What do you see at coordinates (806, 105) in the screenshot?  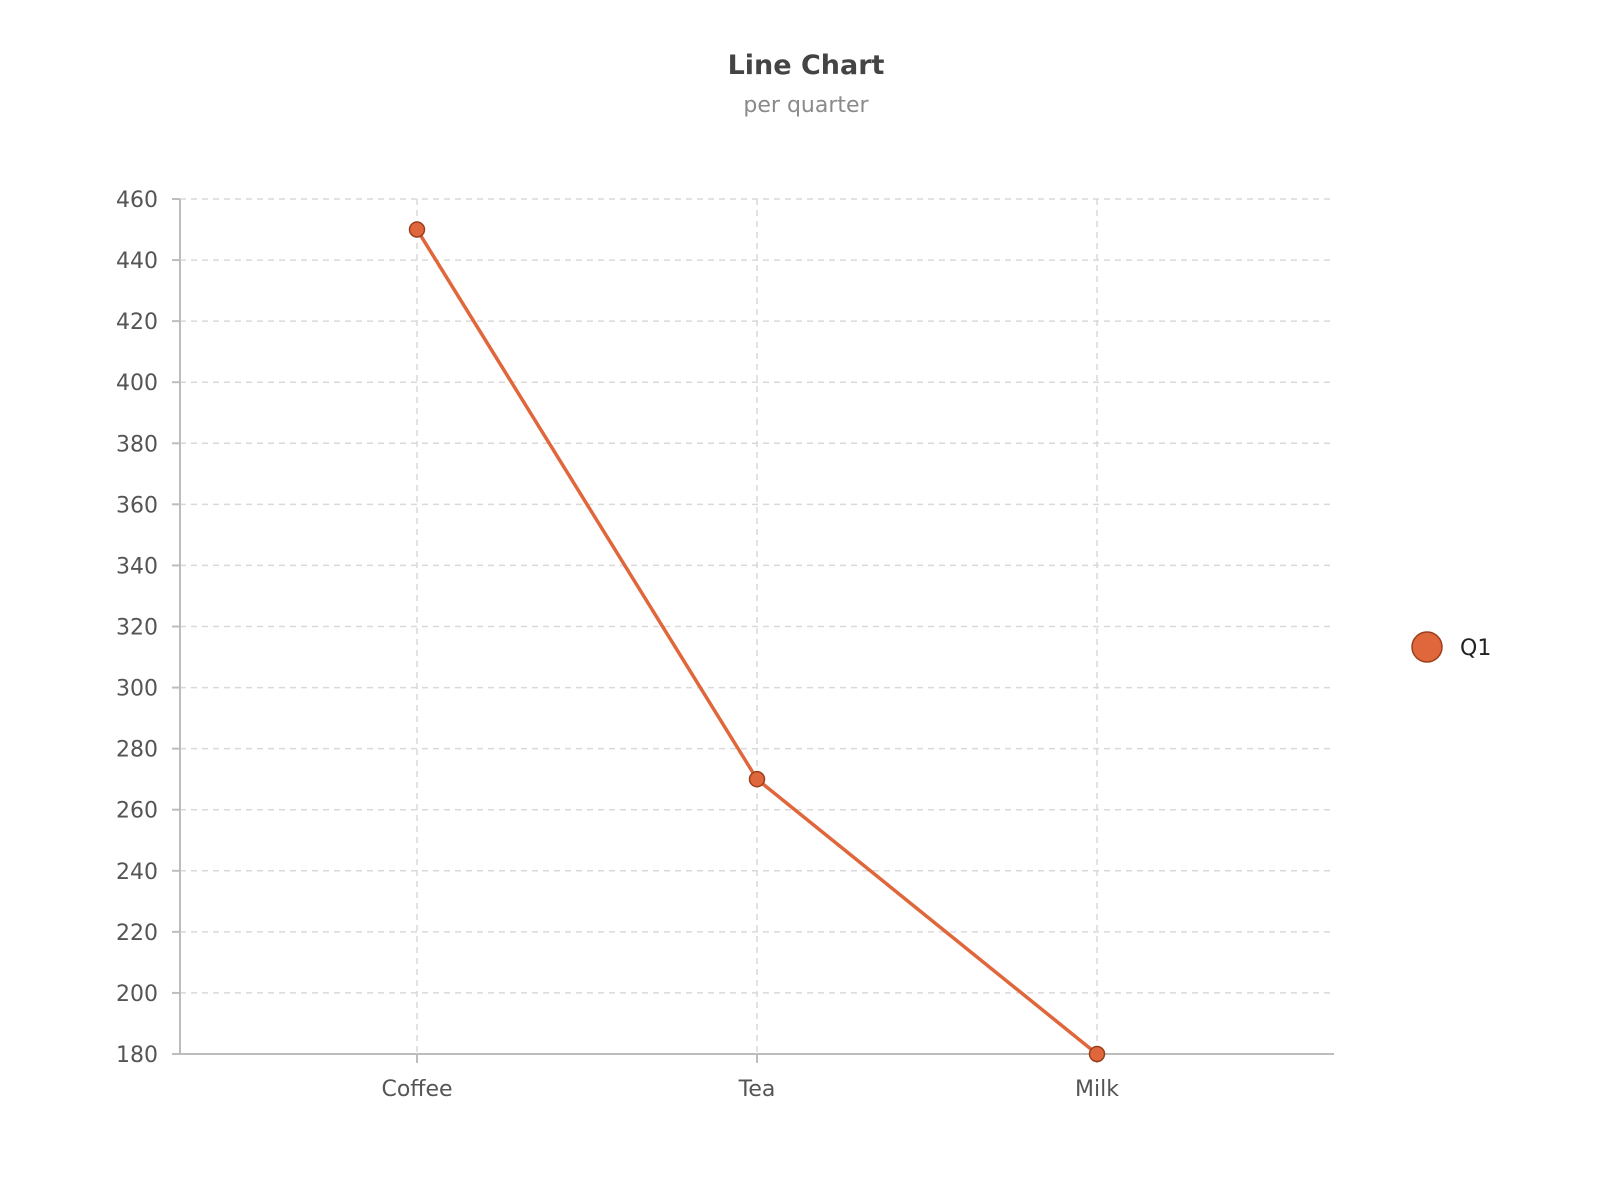 I see `chart-subtitle: per quarter` at bounding box center [806, 105].